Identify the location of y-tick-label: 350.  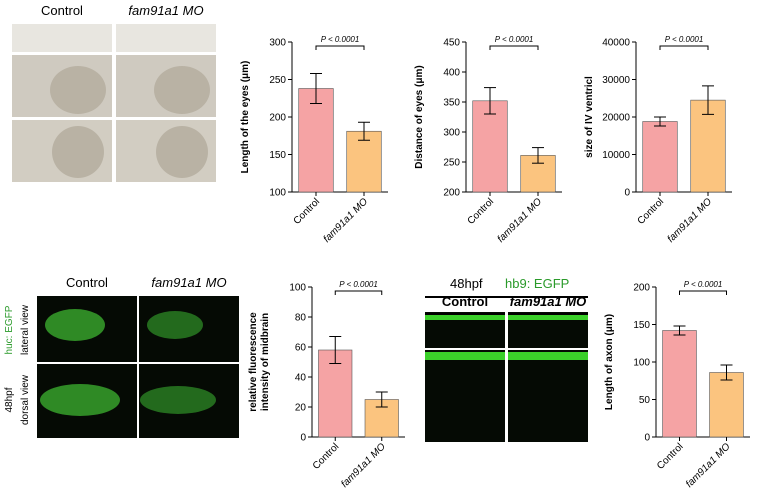
(451, 103).